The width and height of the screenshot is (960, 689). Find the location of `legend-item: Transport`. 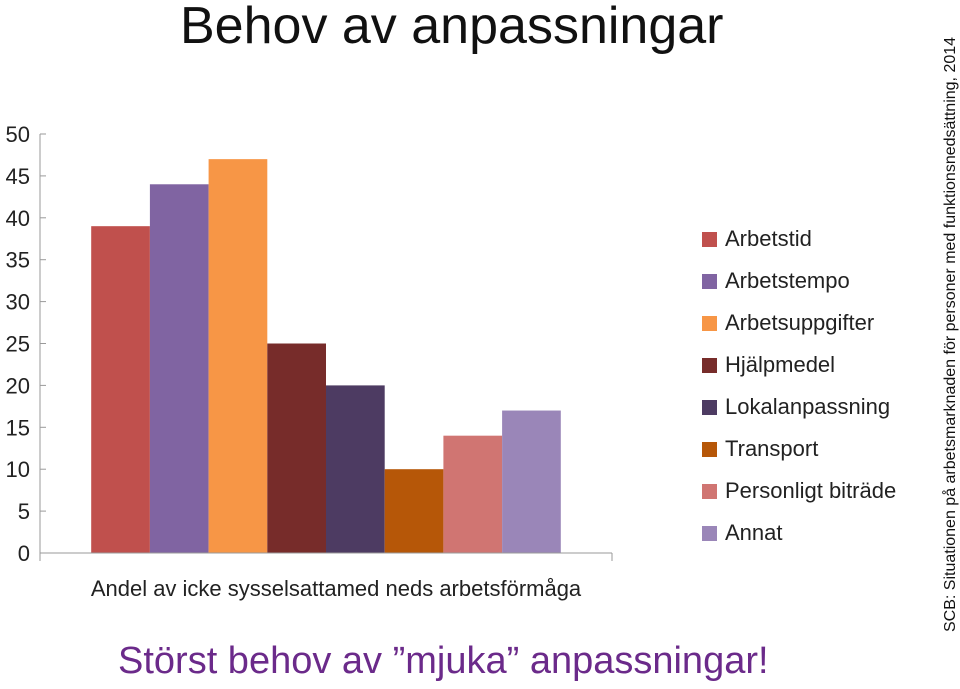

legend-item: Transport is located at coordinates (799, 449).